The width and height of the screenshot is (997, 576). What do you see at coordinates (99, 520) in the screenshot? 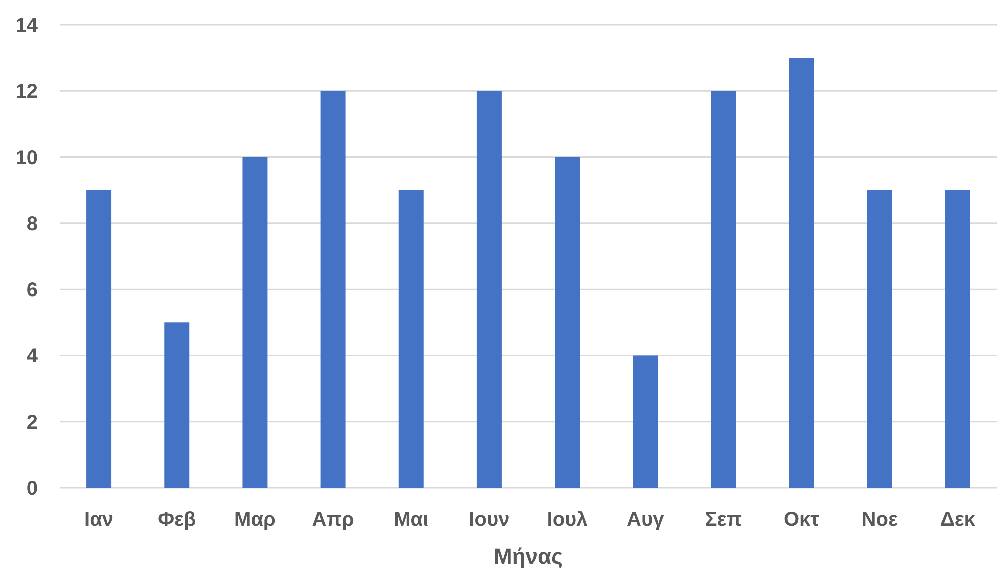
I see `x-tick-label: Ιαν` at bounding box center [99, 520].